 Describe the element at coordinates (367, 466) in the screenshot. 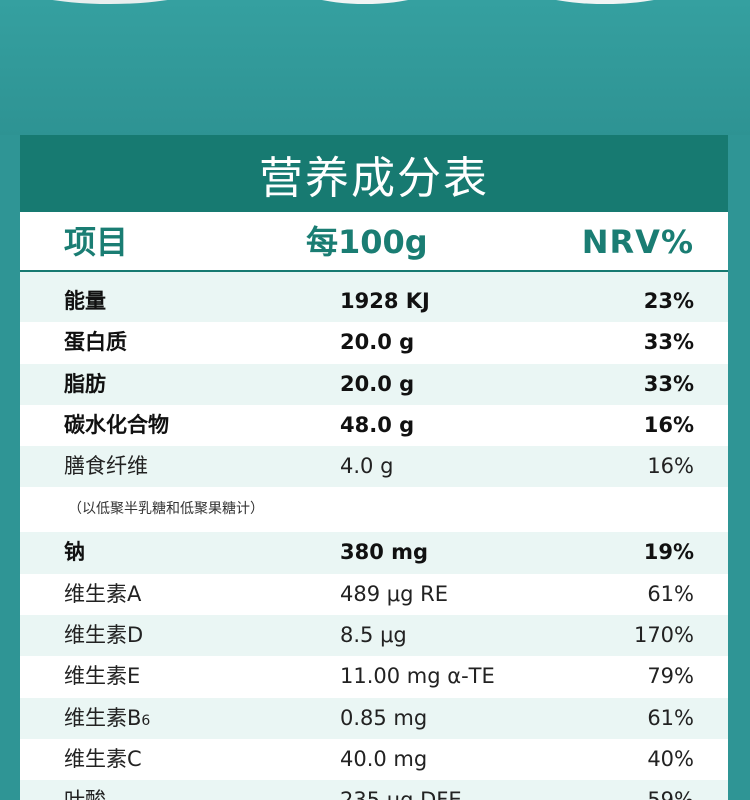

I see `row-amount: 4.0 g` at that location.